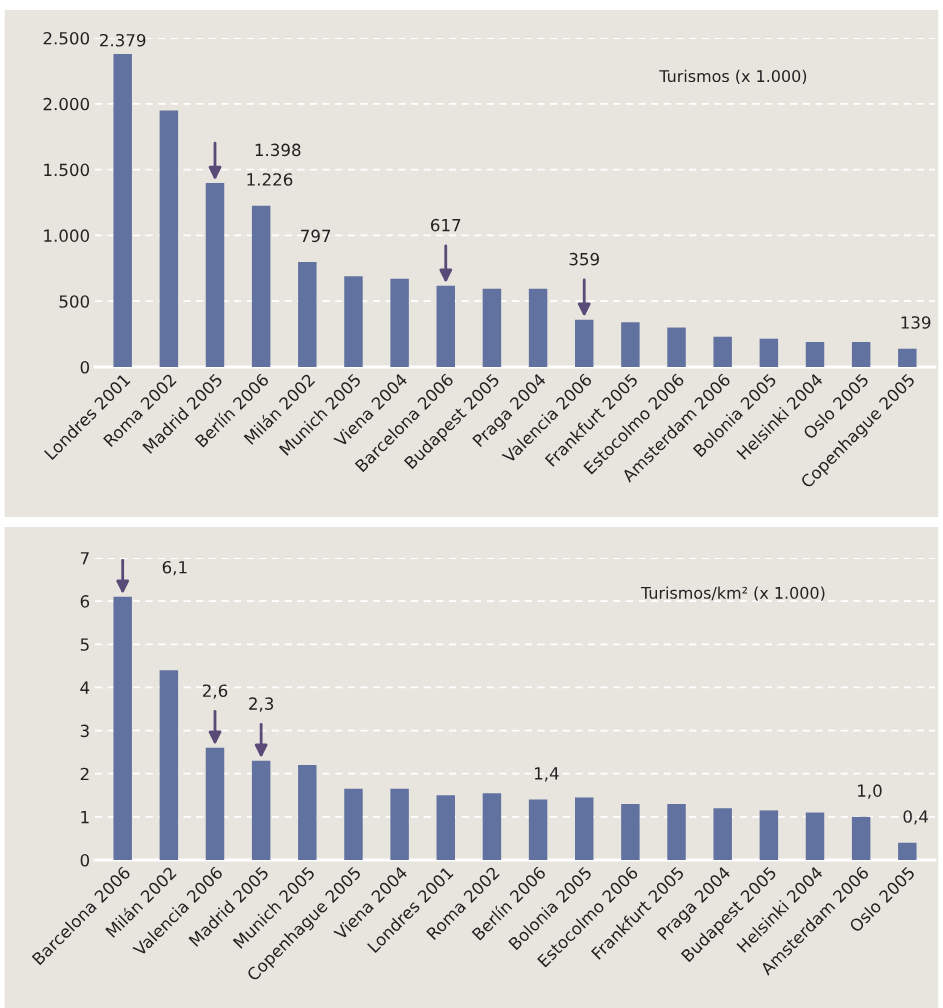 The width and height of the screenshot is (943, 1008). What do you see at coordinates (85, 687) in the screenshot?
I see `y-tick-label: 4` at bounding box center [85, 687].